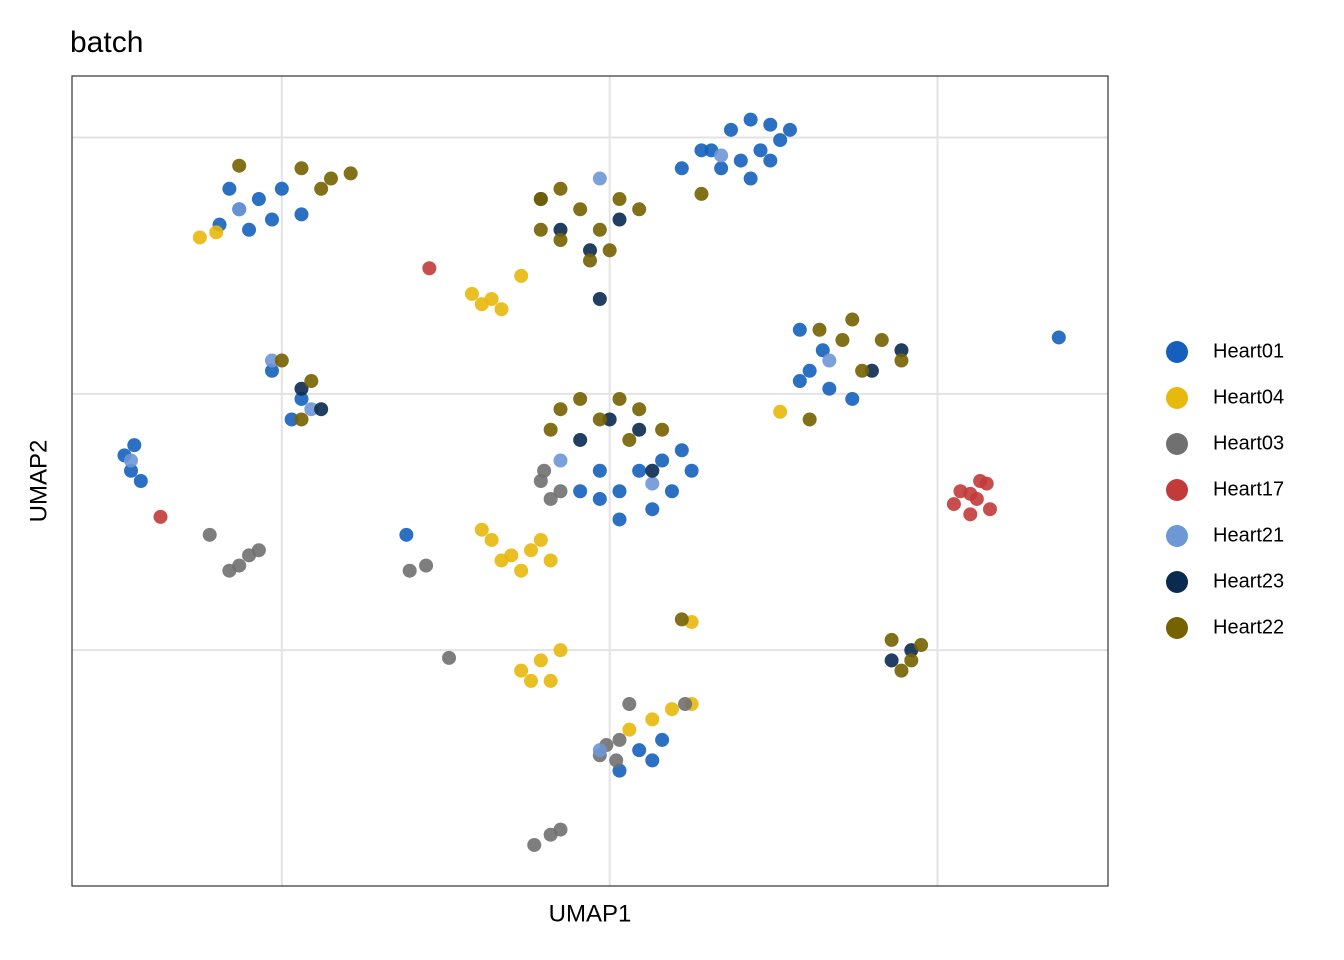 This screenshot has height=960, width=1344. Describe the element at coordinates (106, 42) in the screenshot. I see `chart-title: batch` at that location.